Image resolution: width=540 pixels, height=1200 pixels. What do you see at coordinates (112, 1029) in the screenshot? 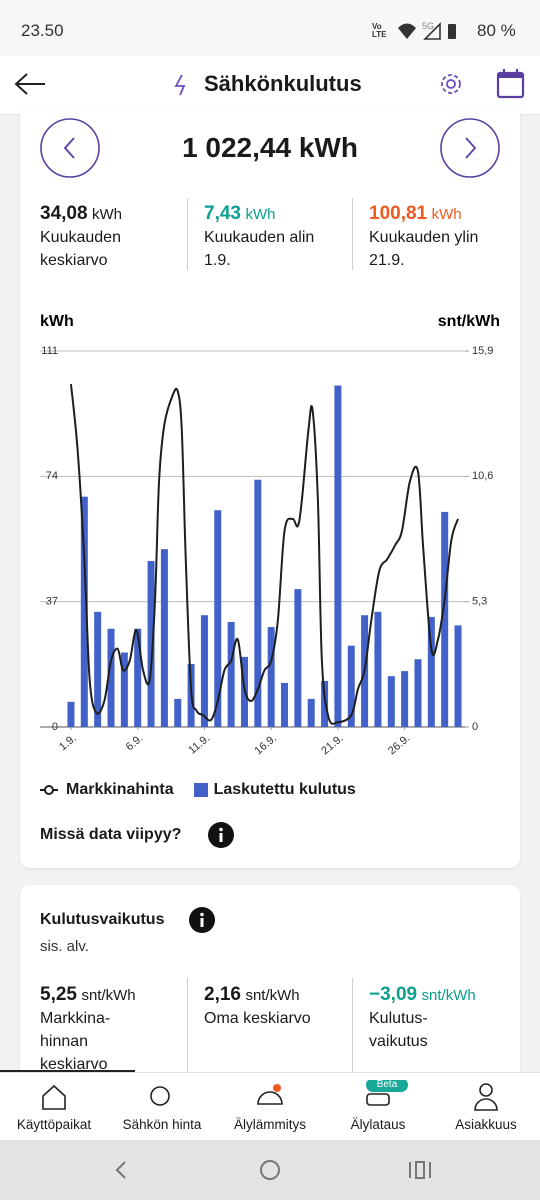
I see `impact-stat: 5,25 snt/kWh Markkina- hinnan keskiarvo` at bounding box center [112, 1029].